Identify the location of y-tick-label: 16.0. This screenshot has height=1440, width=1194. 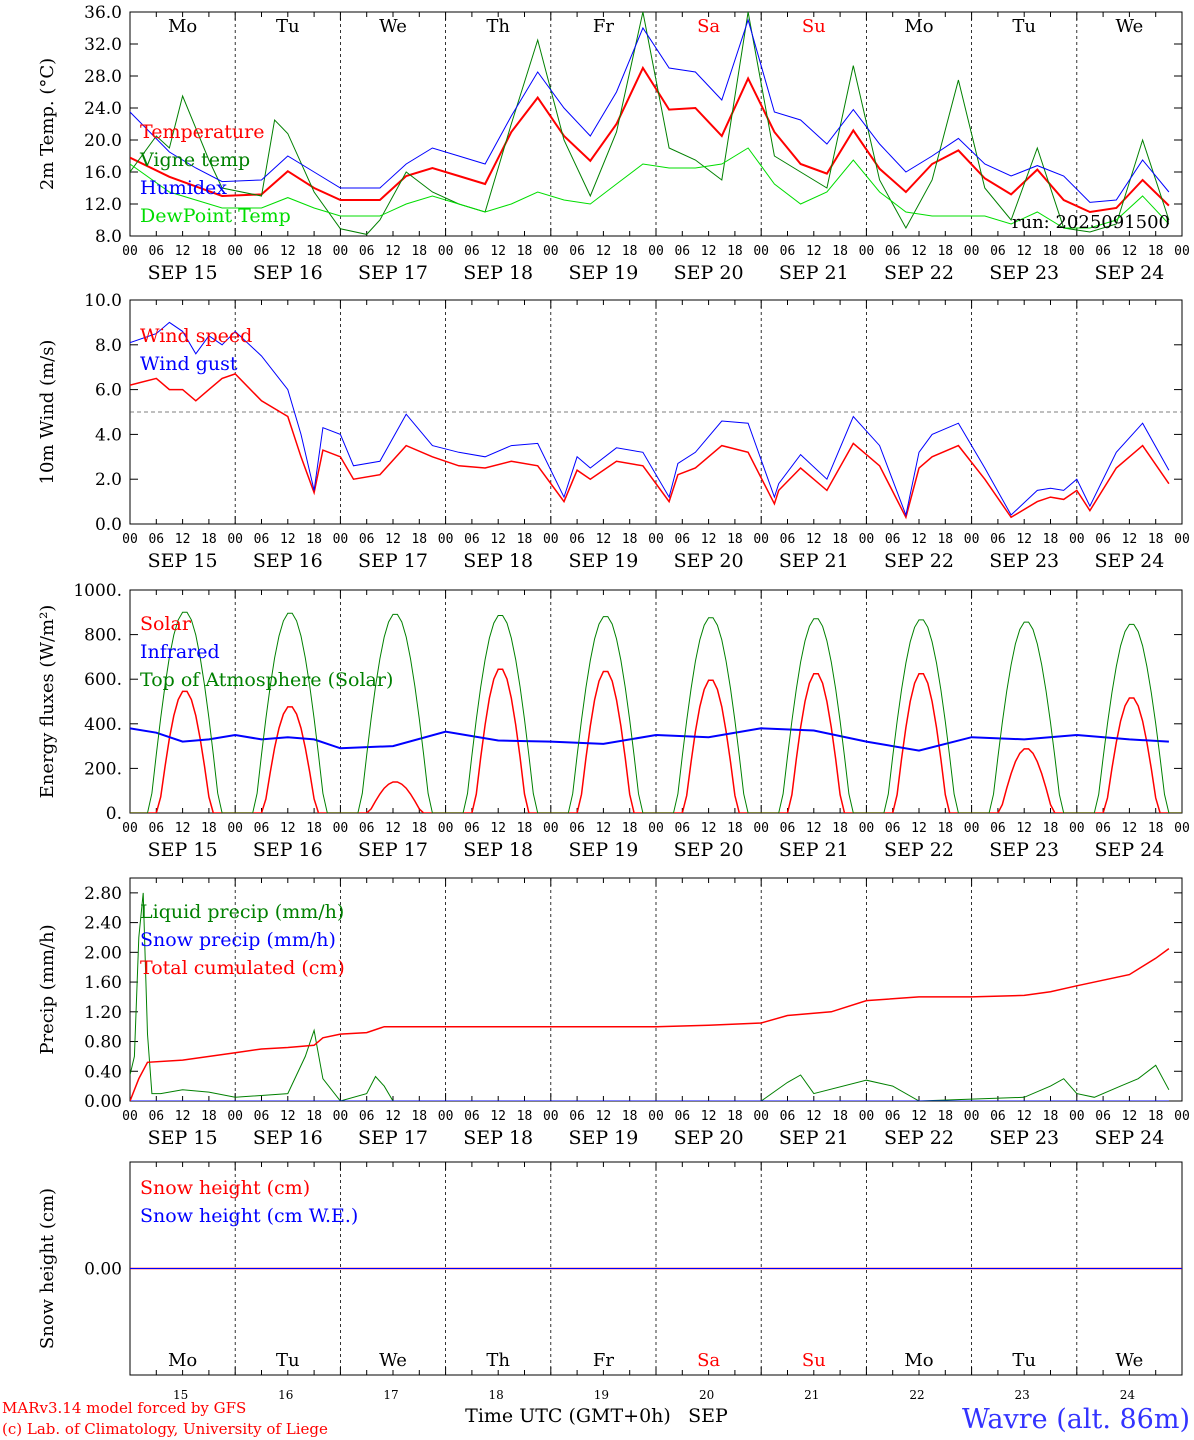
(103, 173).